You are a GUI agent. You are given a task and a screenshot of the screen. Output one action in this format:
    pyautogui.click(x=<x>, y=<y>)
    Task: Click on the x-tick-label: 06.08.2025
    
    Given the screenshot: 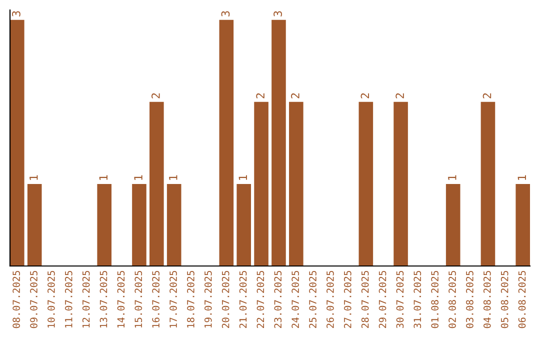 What is the action you would take?
    pyautogui.click(x=522, y=299)
    